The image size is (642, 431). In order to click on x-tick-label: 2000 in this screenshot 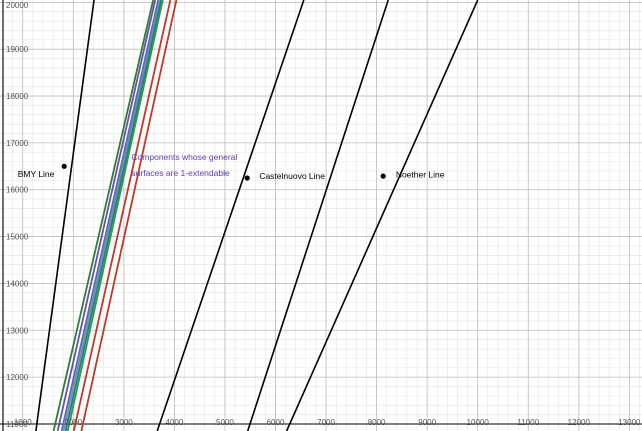, I will do `click(73, 422)`.